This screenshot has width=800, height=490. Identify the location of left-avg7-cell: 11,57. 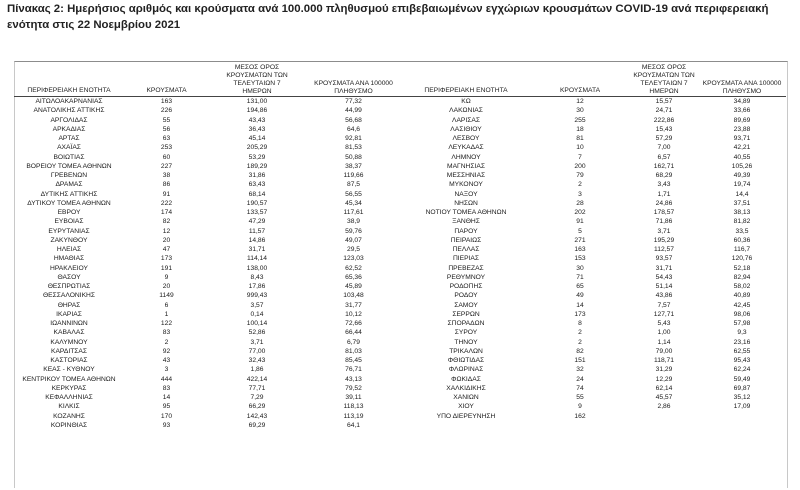
(257, 231).